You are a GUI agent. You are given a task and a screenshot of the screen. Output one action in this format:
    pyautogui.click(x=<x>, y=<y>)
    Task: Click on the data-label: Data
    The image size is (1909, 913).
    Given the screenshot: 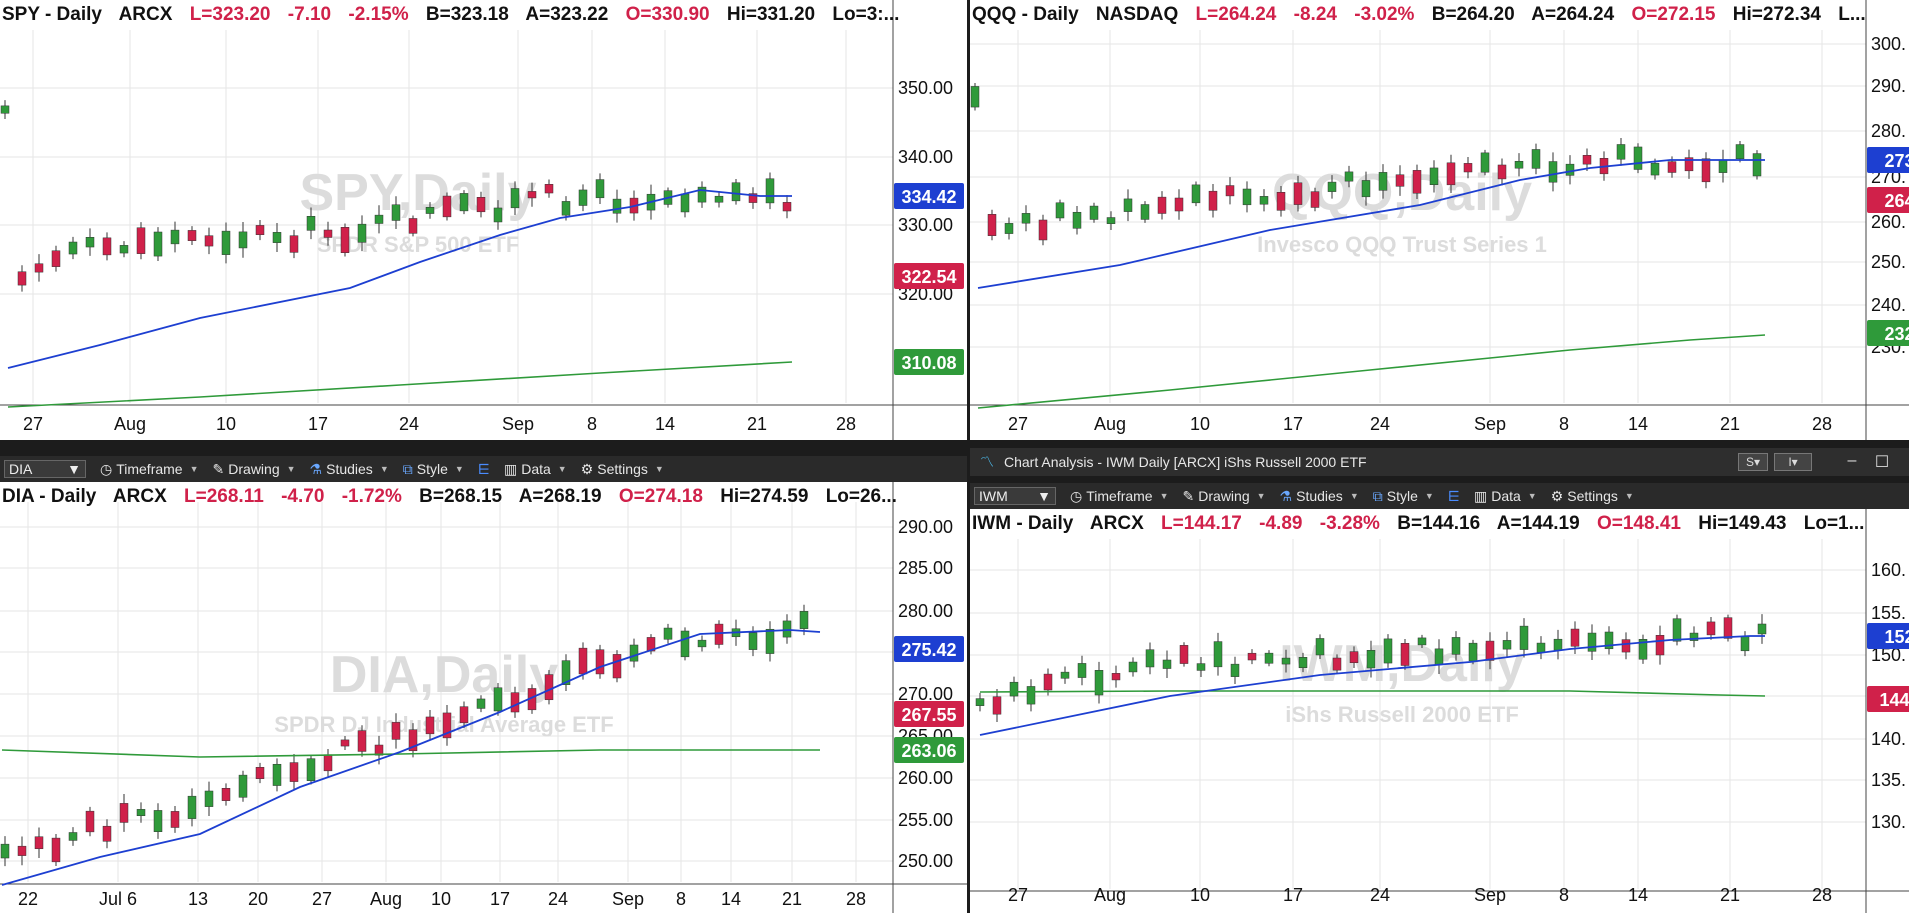 What is the action you would take?
    pyautogui.click(x=536, y=469)
    